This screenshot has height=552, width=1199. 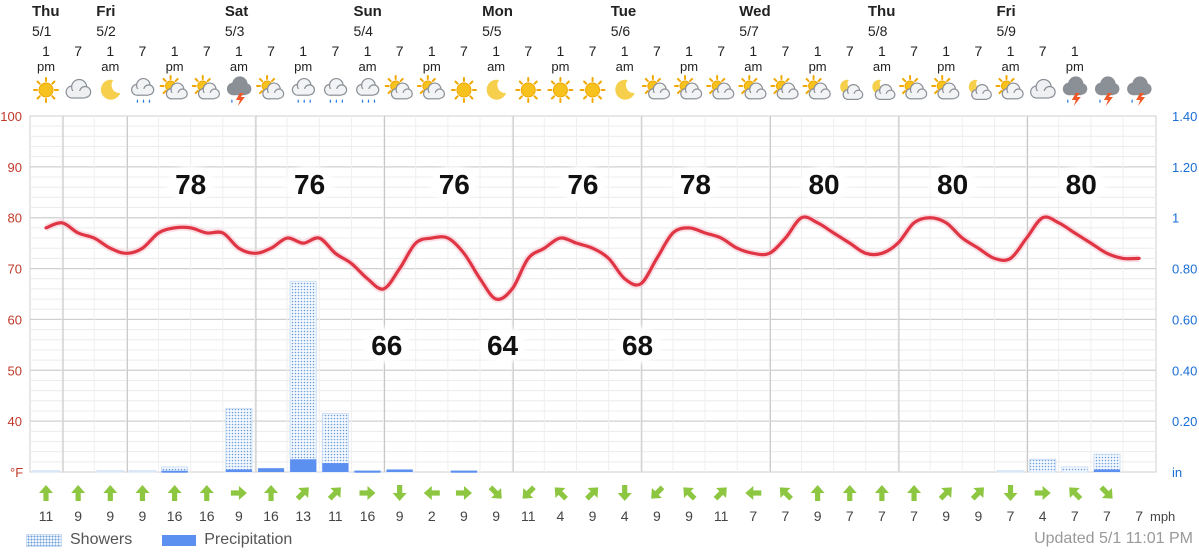 I want to click on sun-icon, so click(x=463, y=90).